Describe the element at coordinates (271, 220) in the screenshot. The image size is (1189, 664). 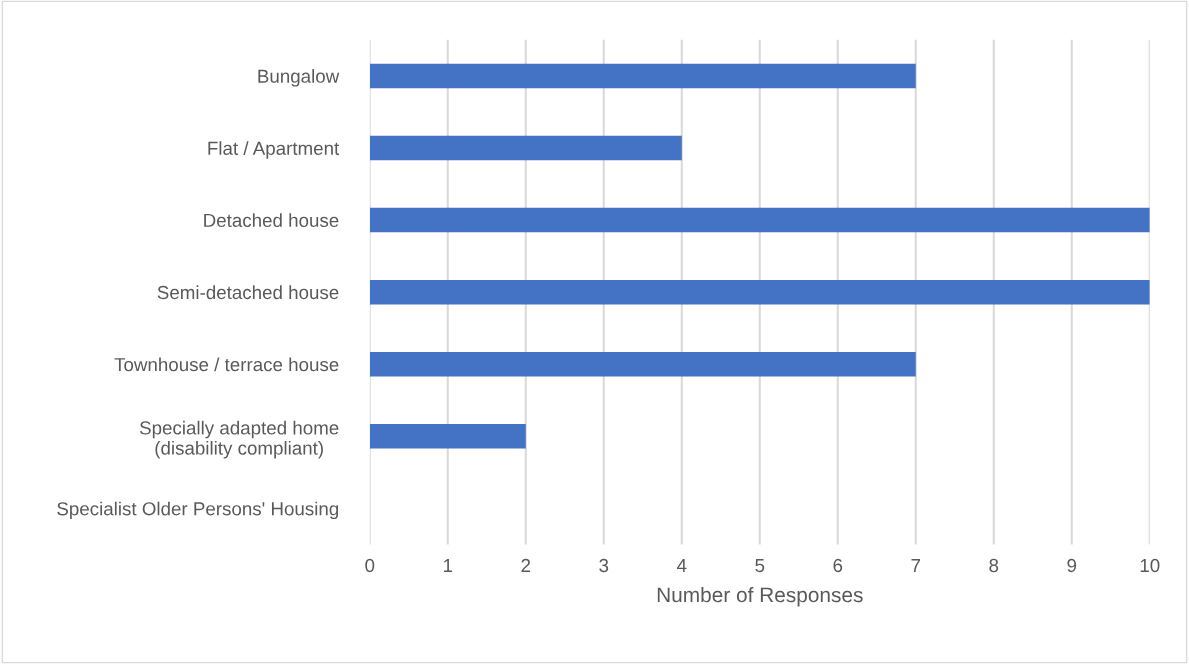
I see `y-tick-label: Detached house` at that location.